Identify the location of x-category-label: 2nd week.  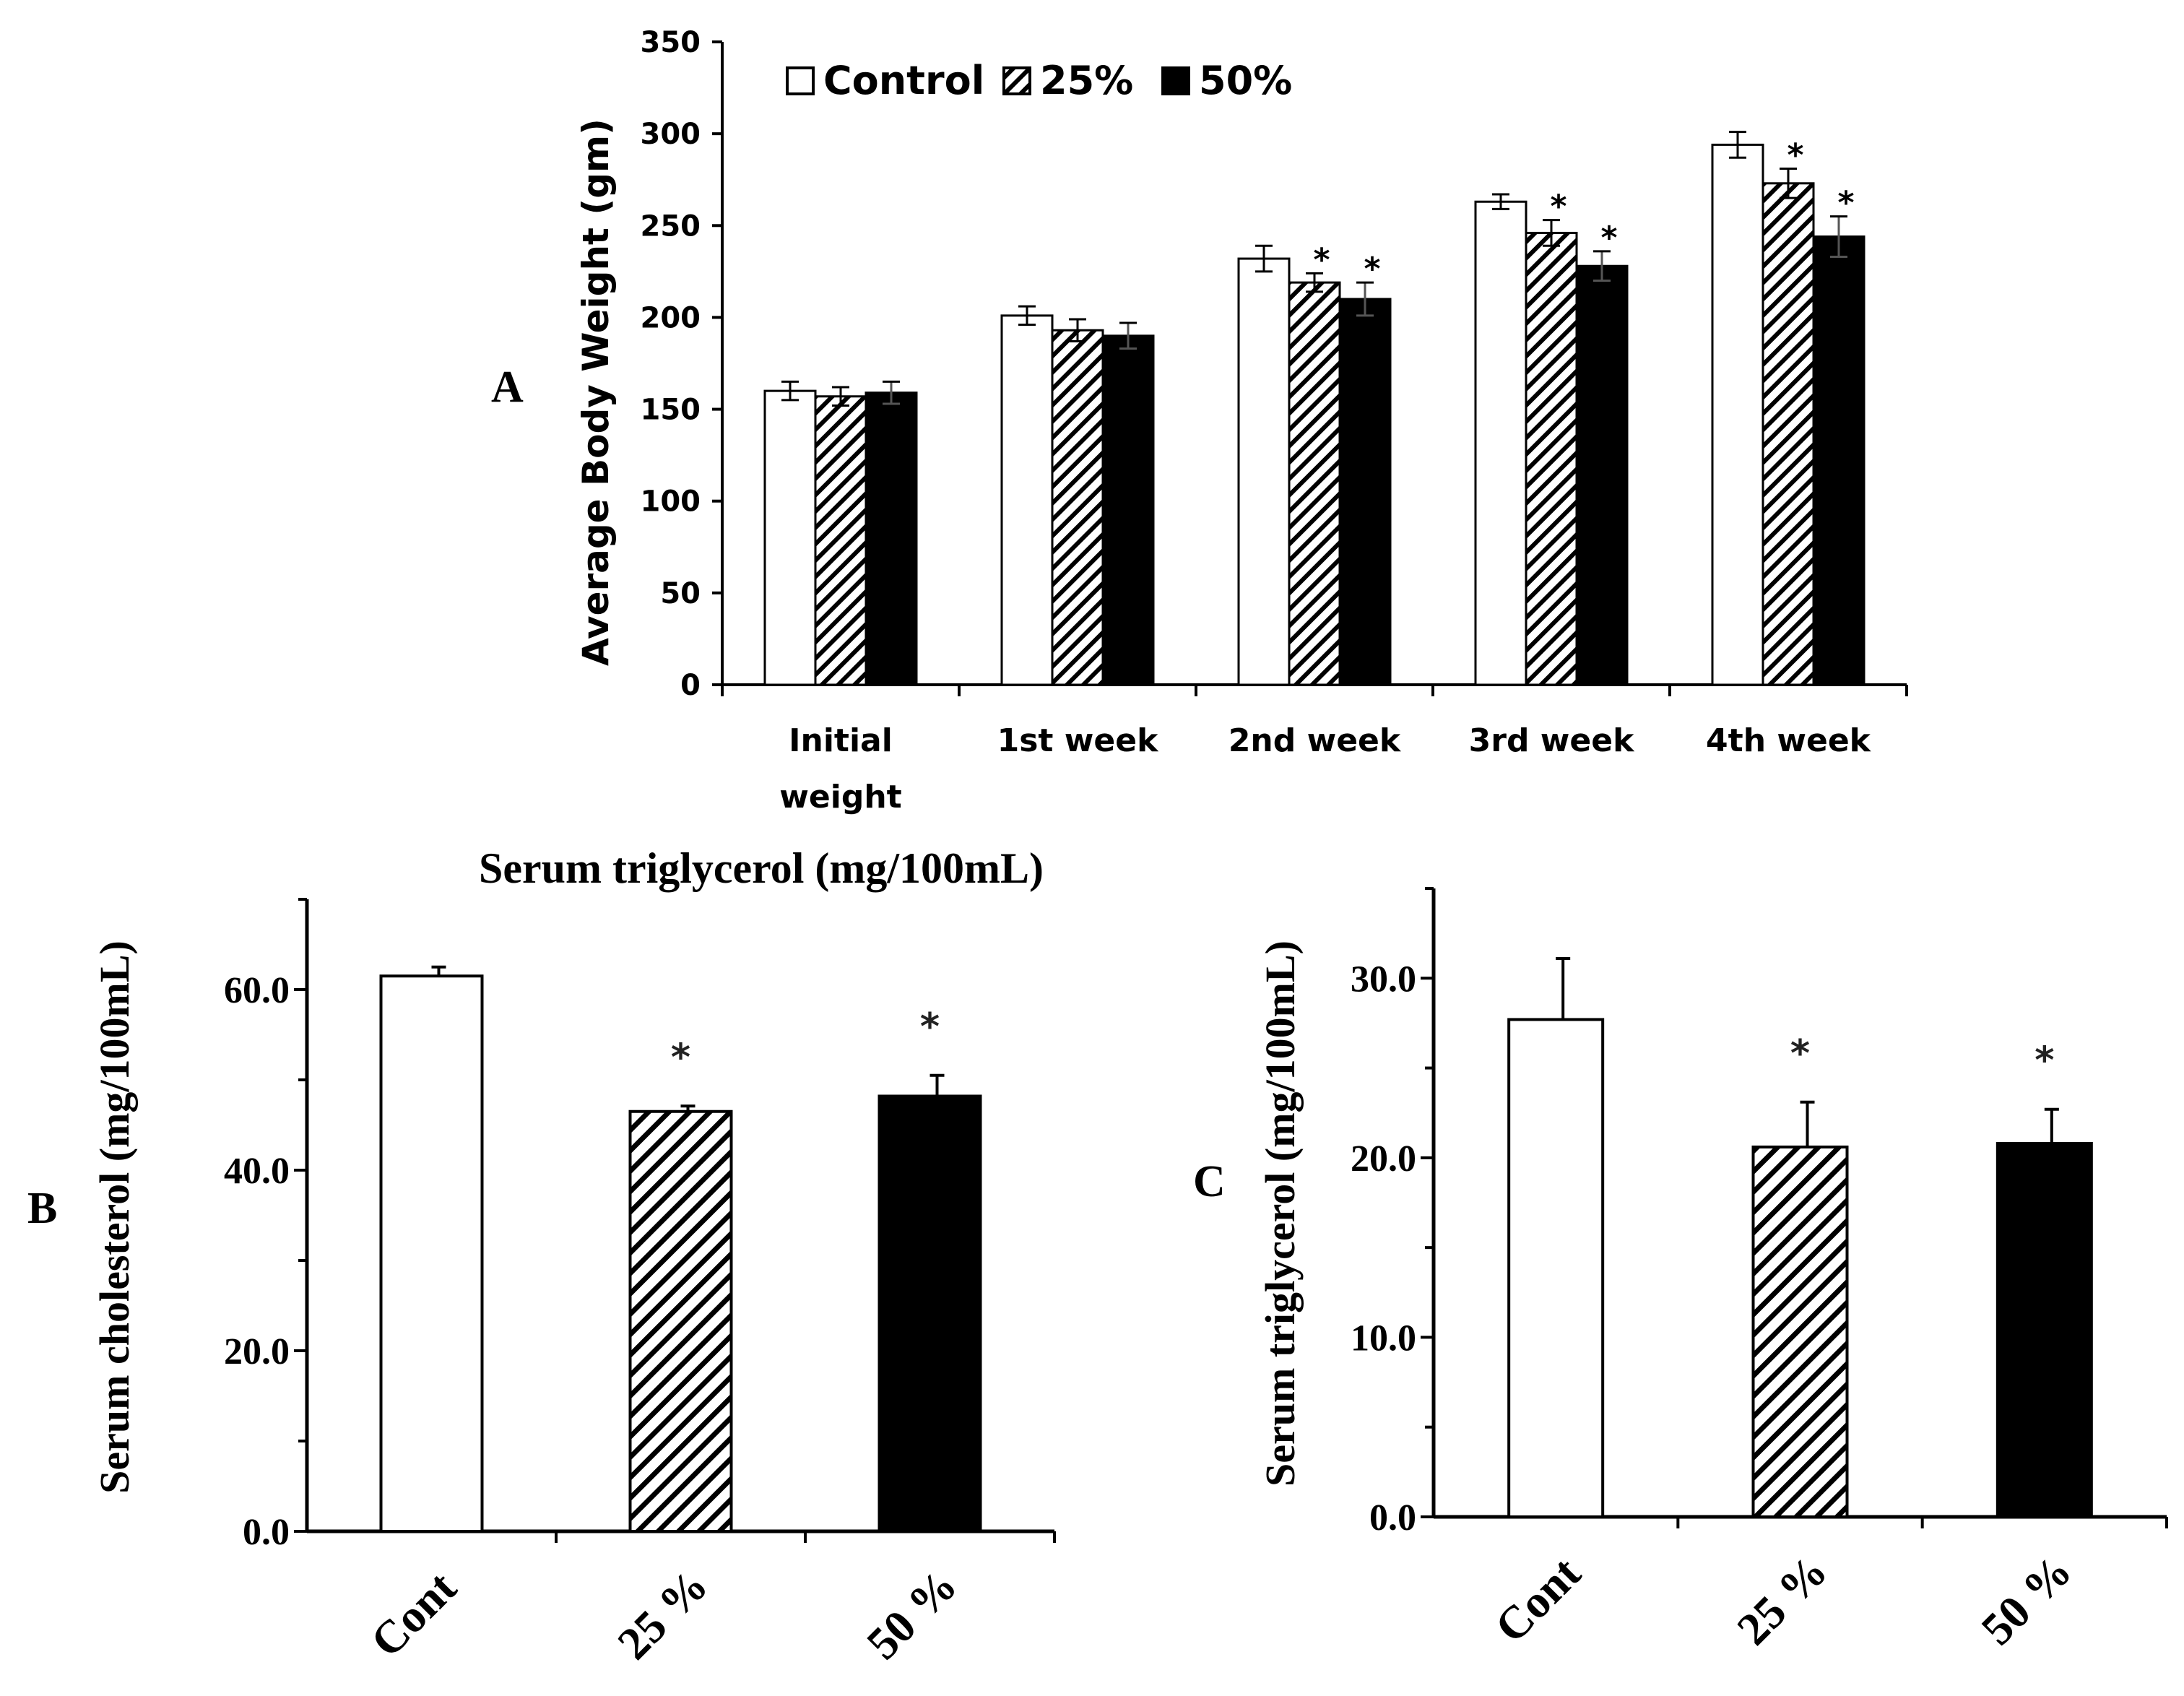
(1315, 741).